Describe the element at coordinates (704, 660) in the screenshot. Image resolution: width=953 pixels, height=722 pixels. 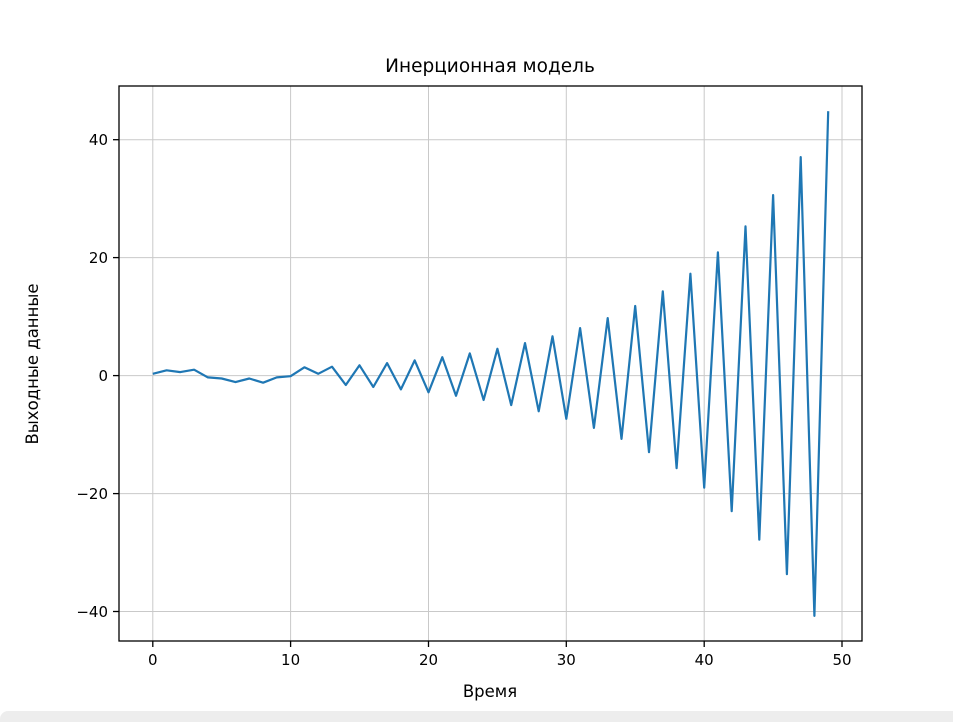
I see `x-tick-label: 40` at that location.